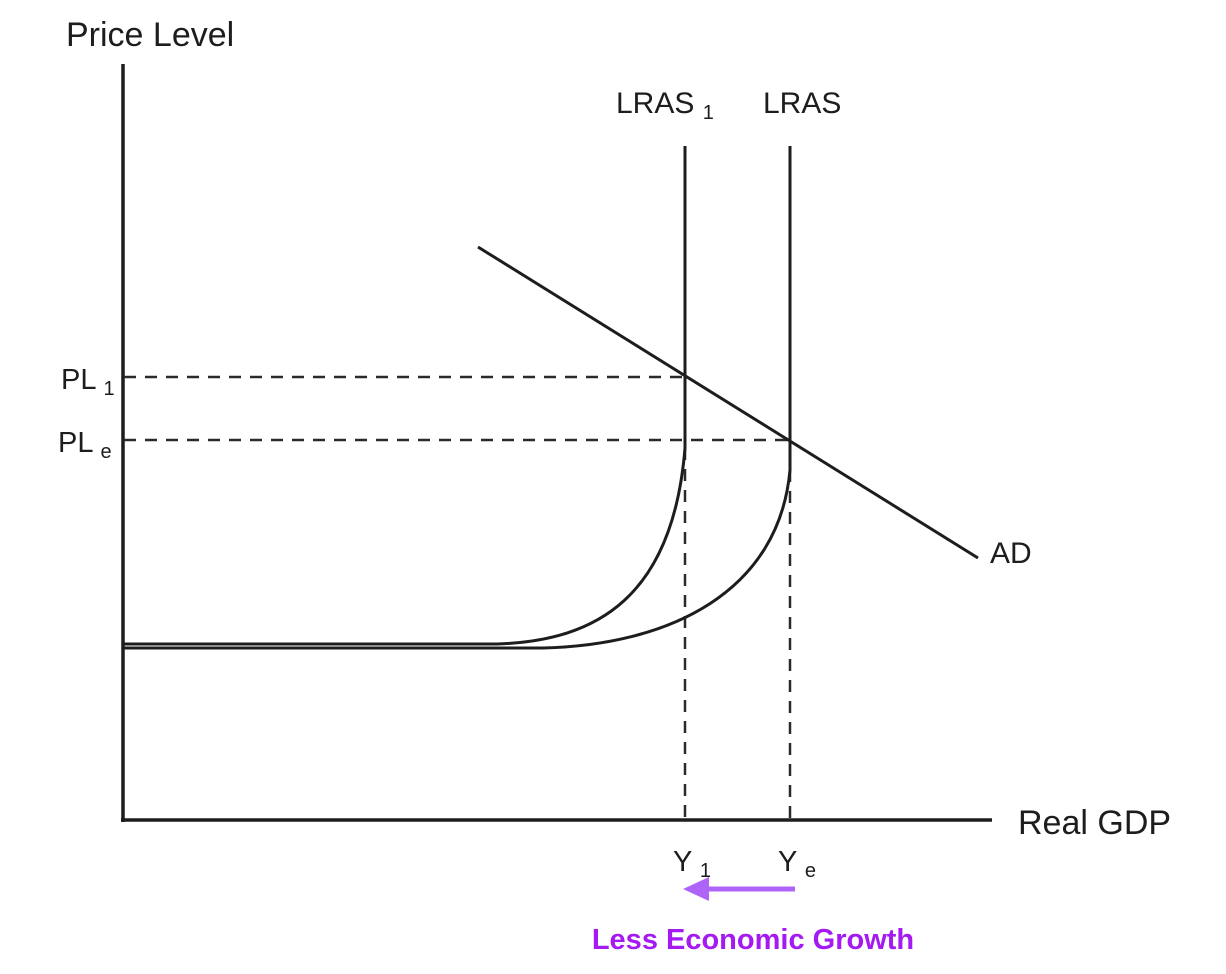 The image size is (1226, 974). I want to click on annotation-text: Less Economic Growth, so click(753, 940).